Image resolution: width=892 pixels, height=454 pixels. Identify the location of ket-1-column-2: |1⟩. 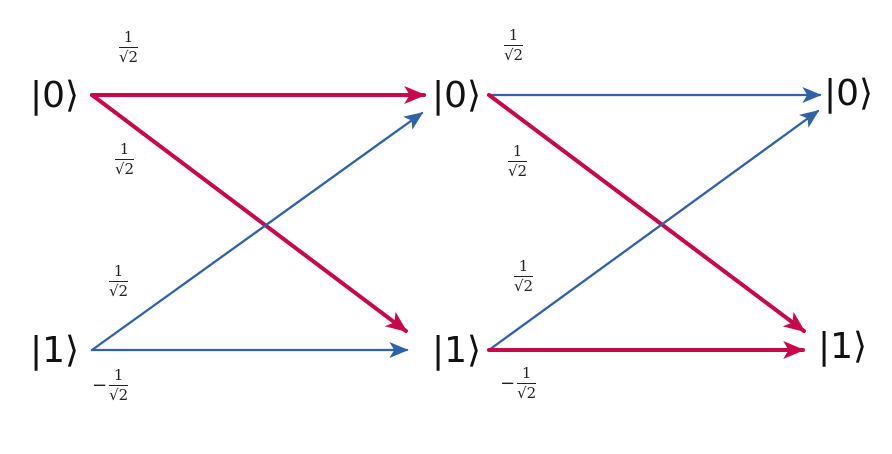
(457, 350).